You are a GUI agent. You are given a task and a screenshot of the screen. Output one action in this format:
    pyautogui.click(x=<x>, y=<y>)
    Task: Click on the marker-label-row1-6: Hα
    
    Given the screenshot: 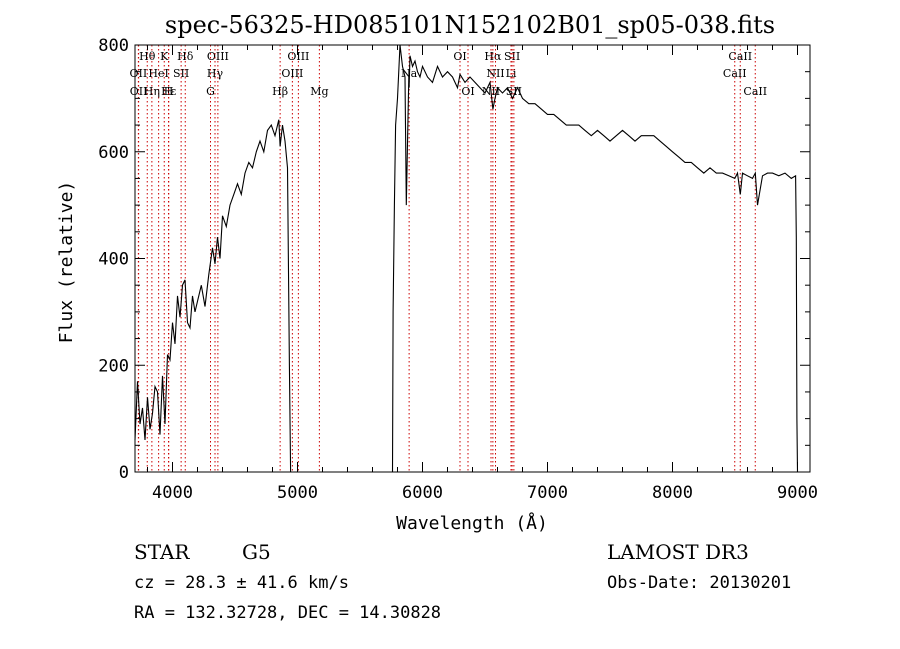 What is the action you would take?
    pyautogui.click(x=493, y=56)
    